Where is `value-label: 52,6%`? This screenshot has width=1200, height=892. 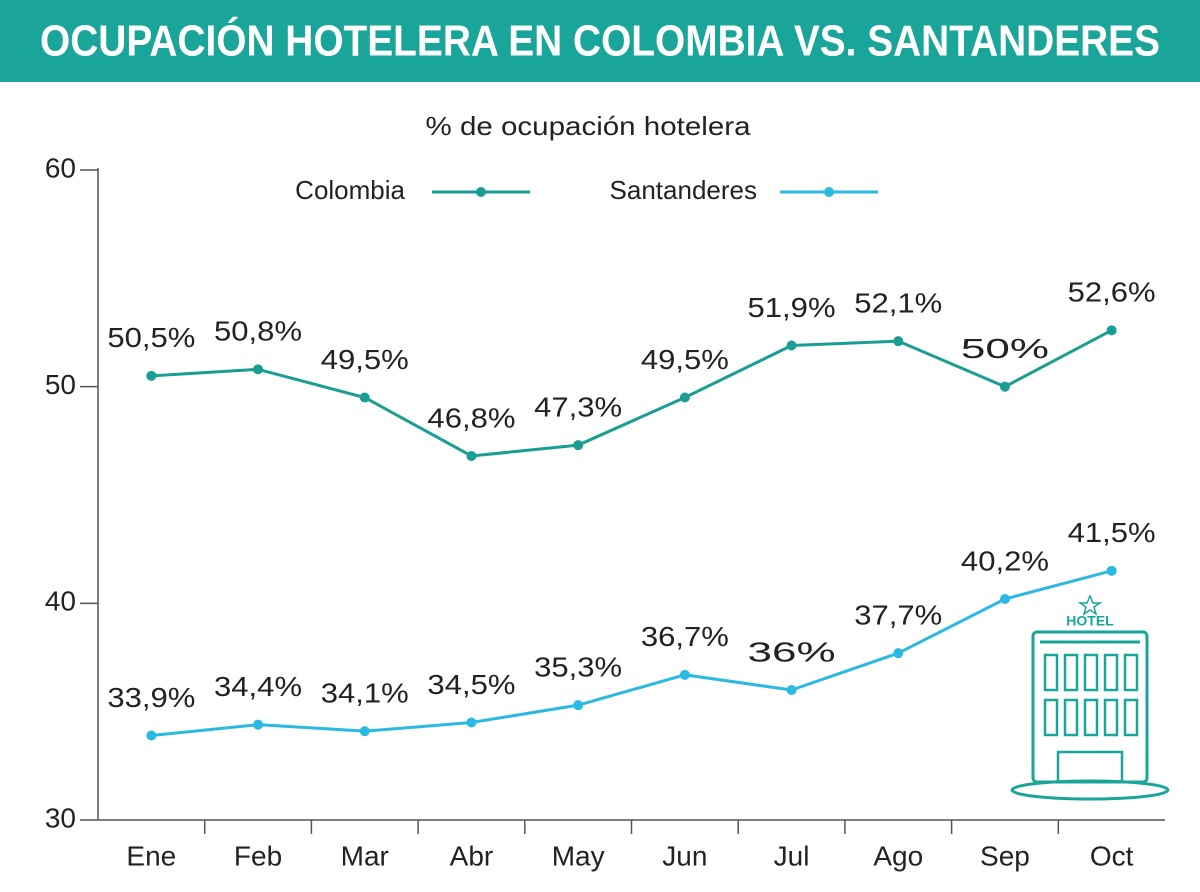 value-label: 52,6% is located at coordinates (1112, 292).